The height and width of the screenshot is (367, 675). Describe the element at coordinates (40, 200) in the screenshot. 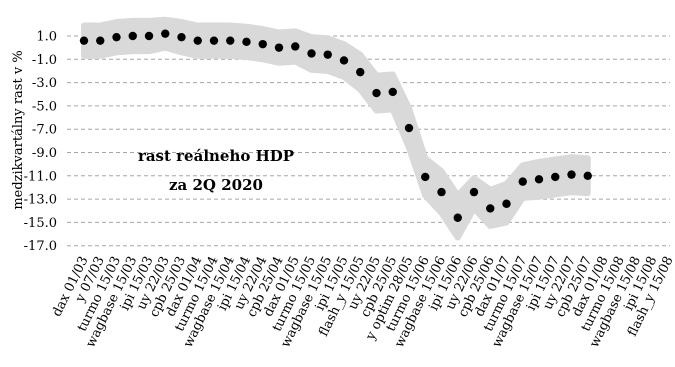

I see `y-tick-label: -13.0` at that location.